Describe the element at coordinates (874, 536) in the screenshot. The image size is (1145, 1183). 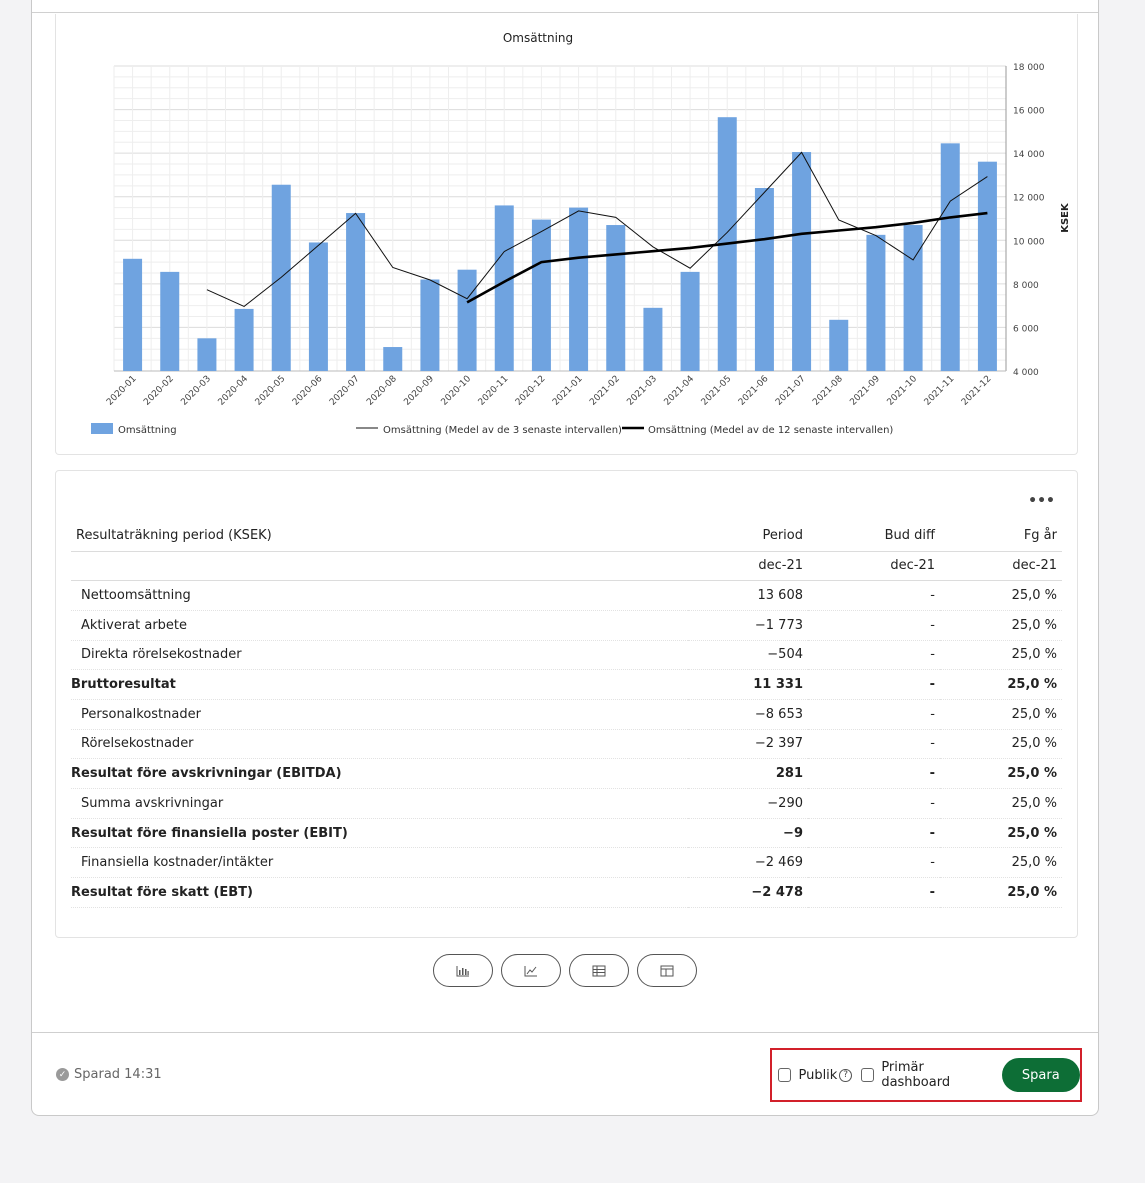
I see `header-bud-diff: Bud diff` at that location.